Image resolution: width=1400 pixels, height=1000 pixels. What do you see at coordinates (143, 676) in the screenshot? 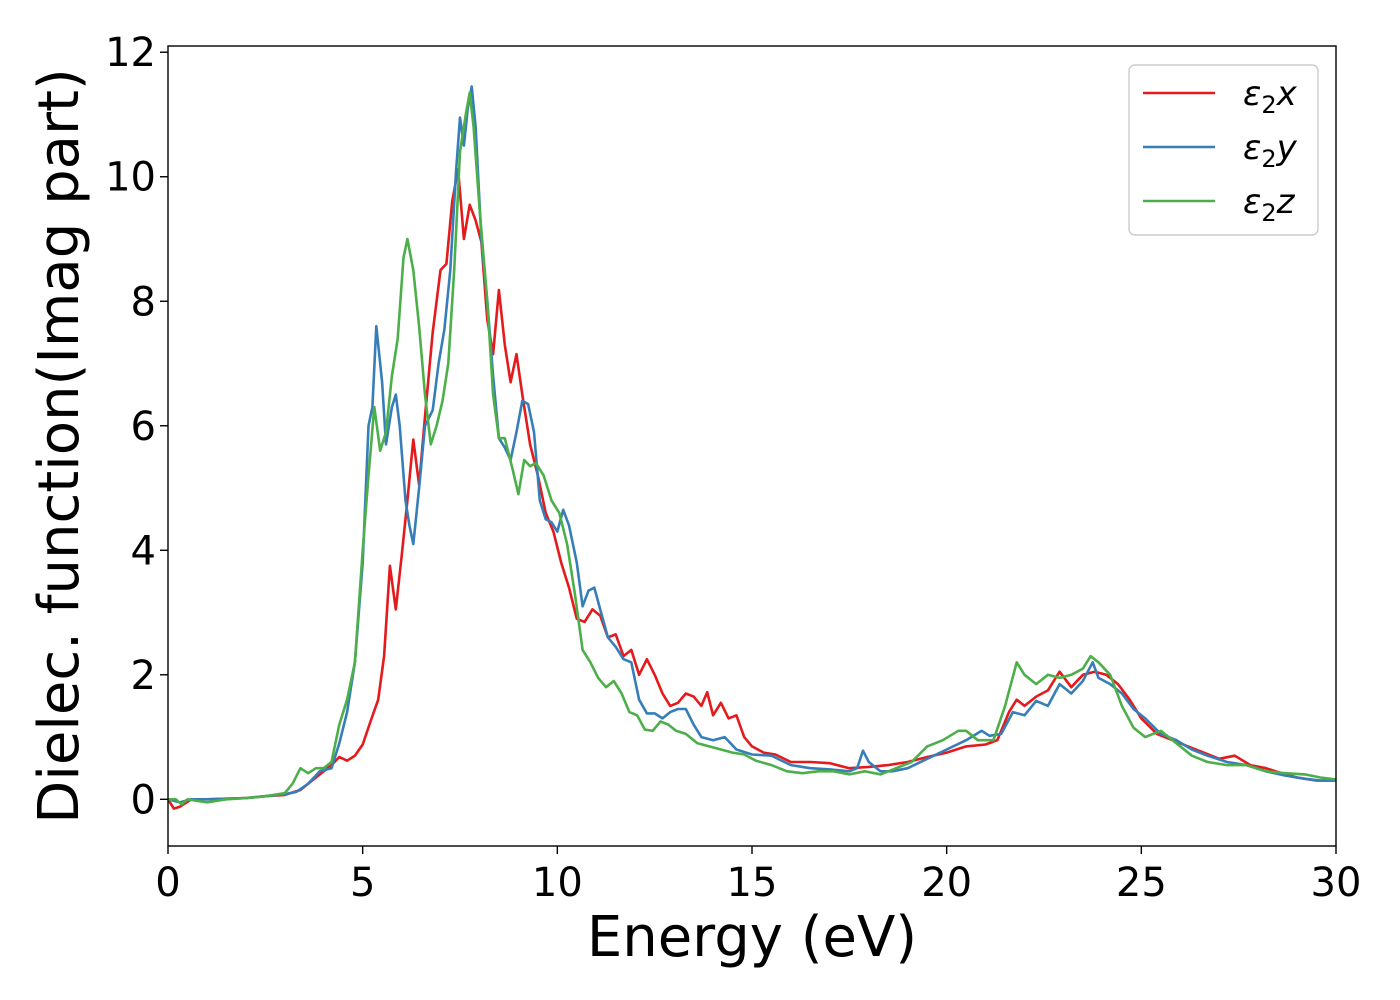
I see `y-tick-label: 2` at bounding box center [143, 676].